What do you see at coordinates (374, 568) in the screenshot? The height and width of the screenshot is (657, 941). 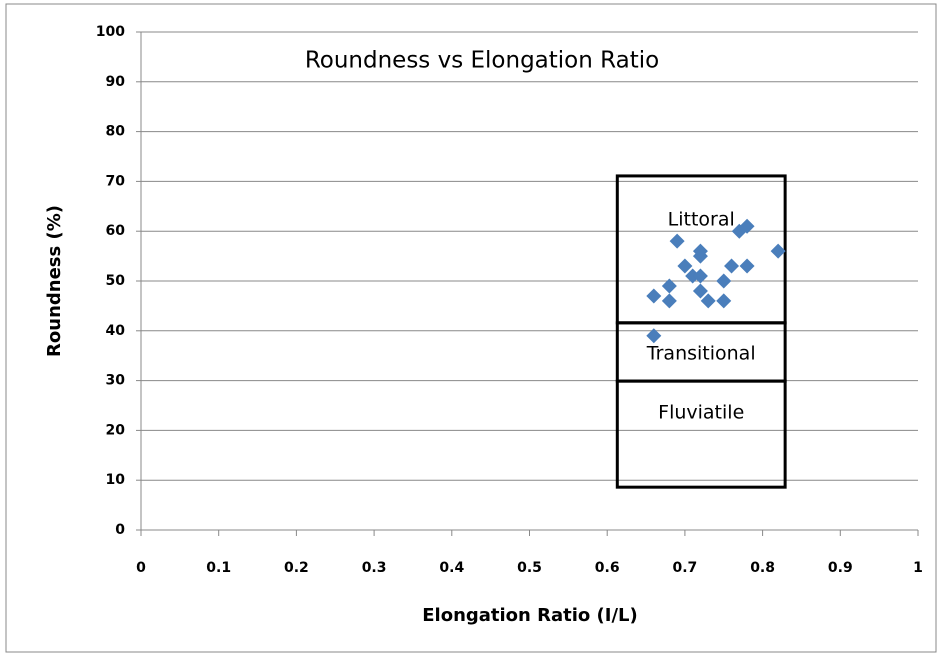 I see `x-tick-label: 0.3` at bounding box center [374, 568].